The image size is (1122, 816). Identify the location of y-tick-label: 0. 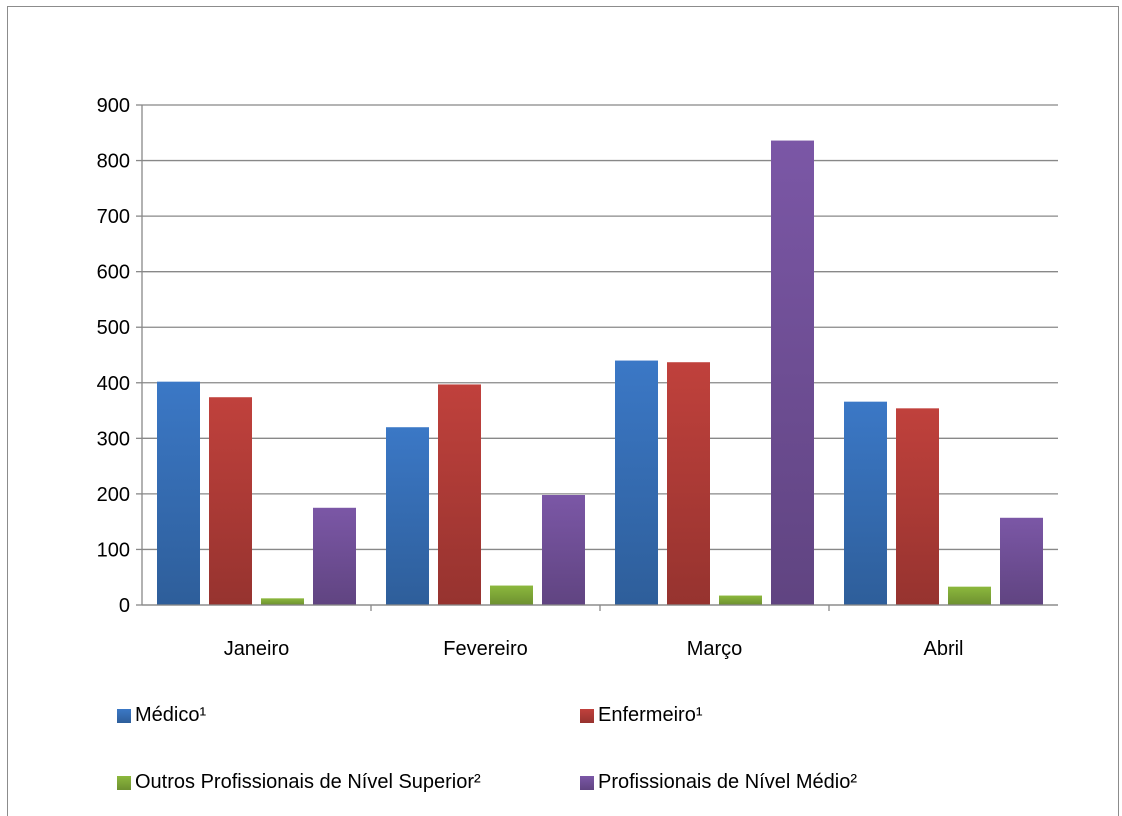
(124, 606).